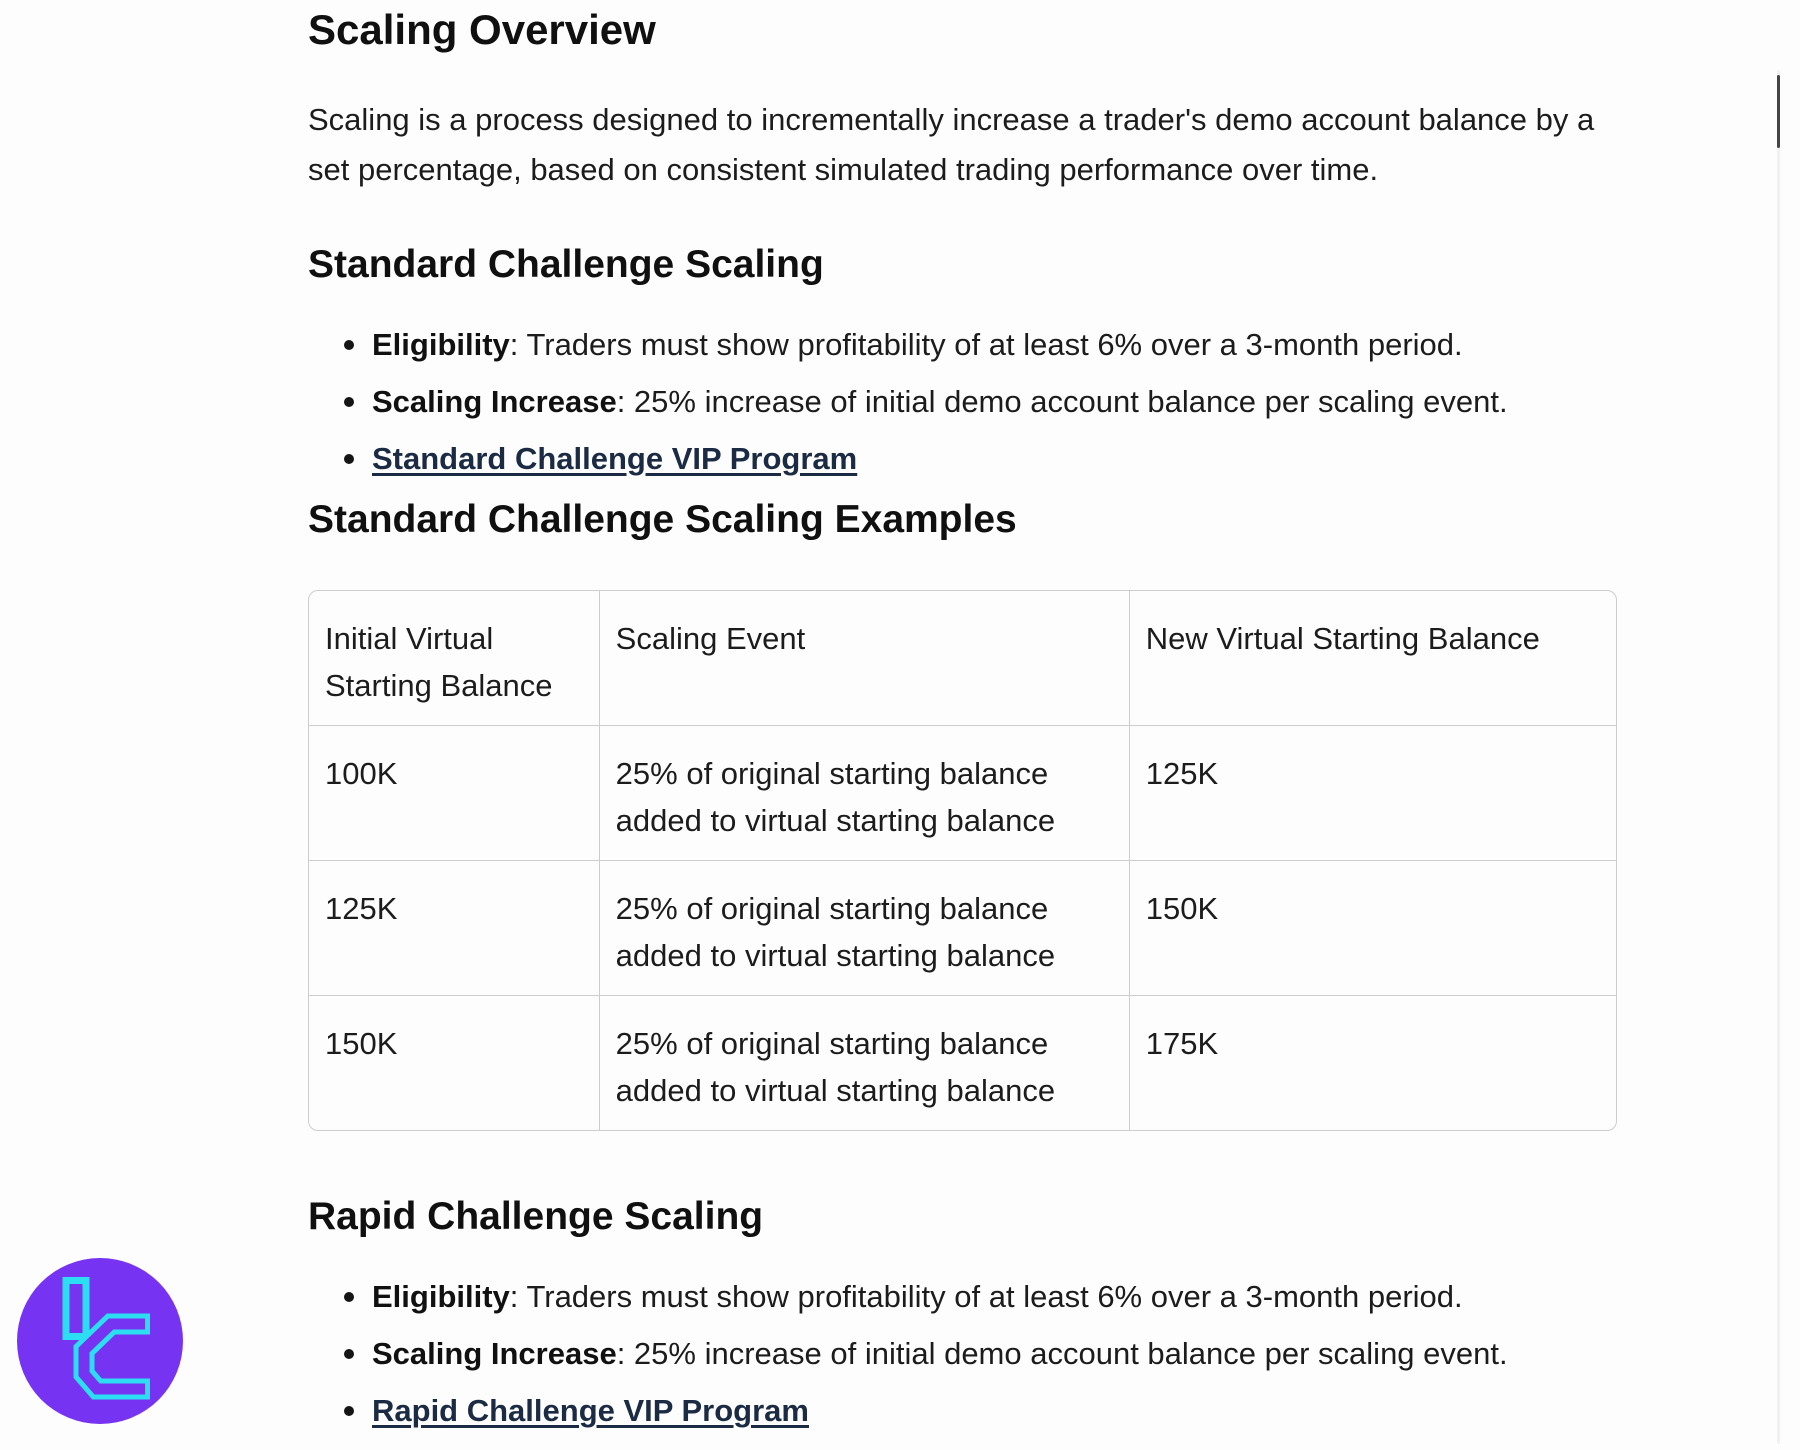  I want to click on table-header-cell: Scaling Event, so click(863, 658).